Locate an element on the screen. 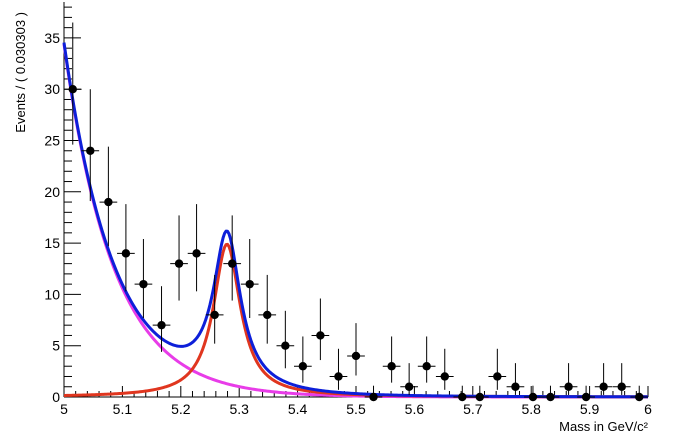  x-tick-label: 6 is located at coordinates (648, 409).